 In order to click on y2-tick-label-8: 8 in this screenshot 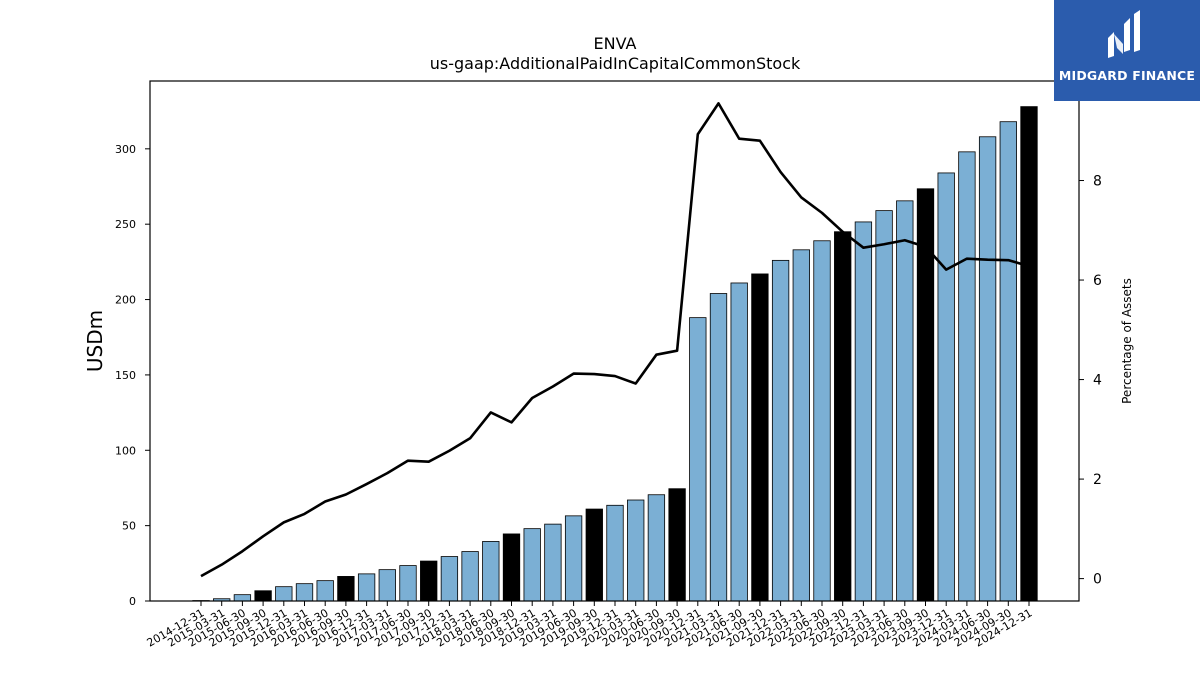, I will do `click(1097, 182)`.